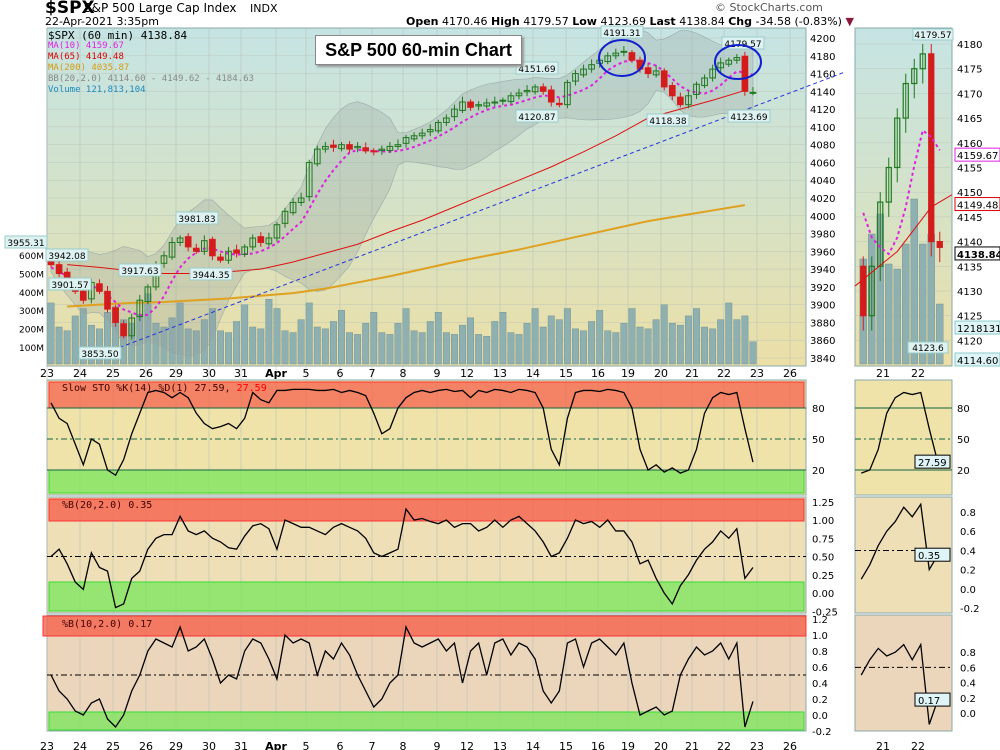  What do you see at coordinates (209, 373) in the screenshot?
I see `x-tick-label: 30` at bounding box center [209, 373].